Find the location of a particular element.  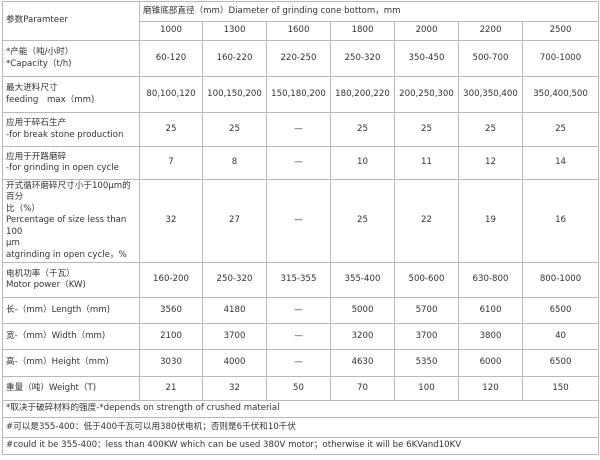

table-row: 重量（吨）Weight（T) 21 32 50 70 100 120 150 is located at coordinates (301, 388).